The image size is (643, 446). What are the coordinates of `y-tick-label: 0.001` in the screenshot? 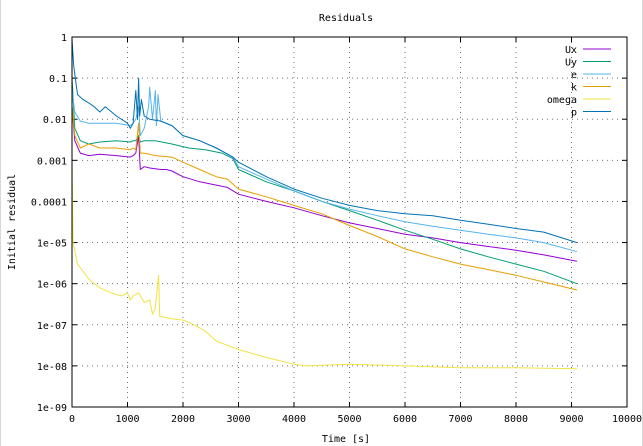 It's located at (52, 161).